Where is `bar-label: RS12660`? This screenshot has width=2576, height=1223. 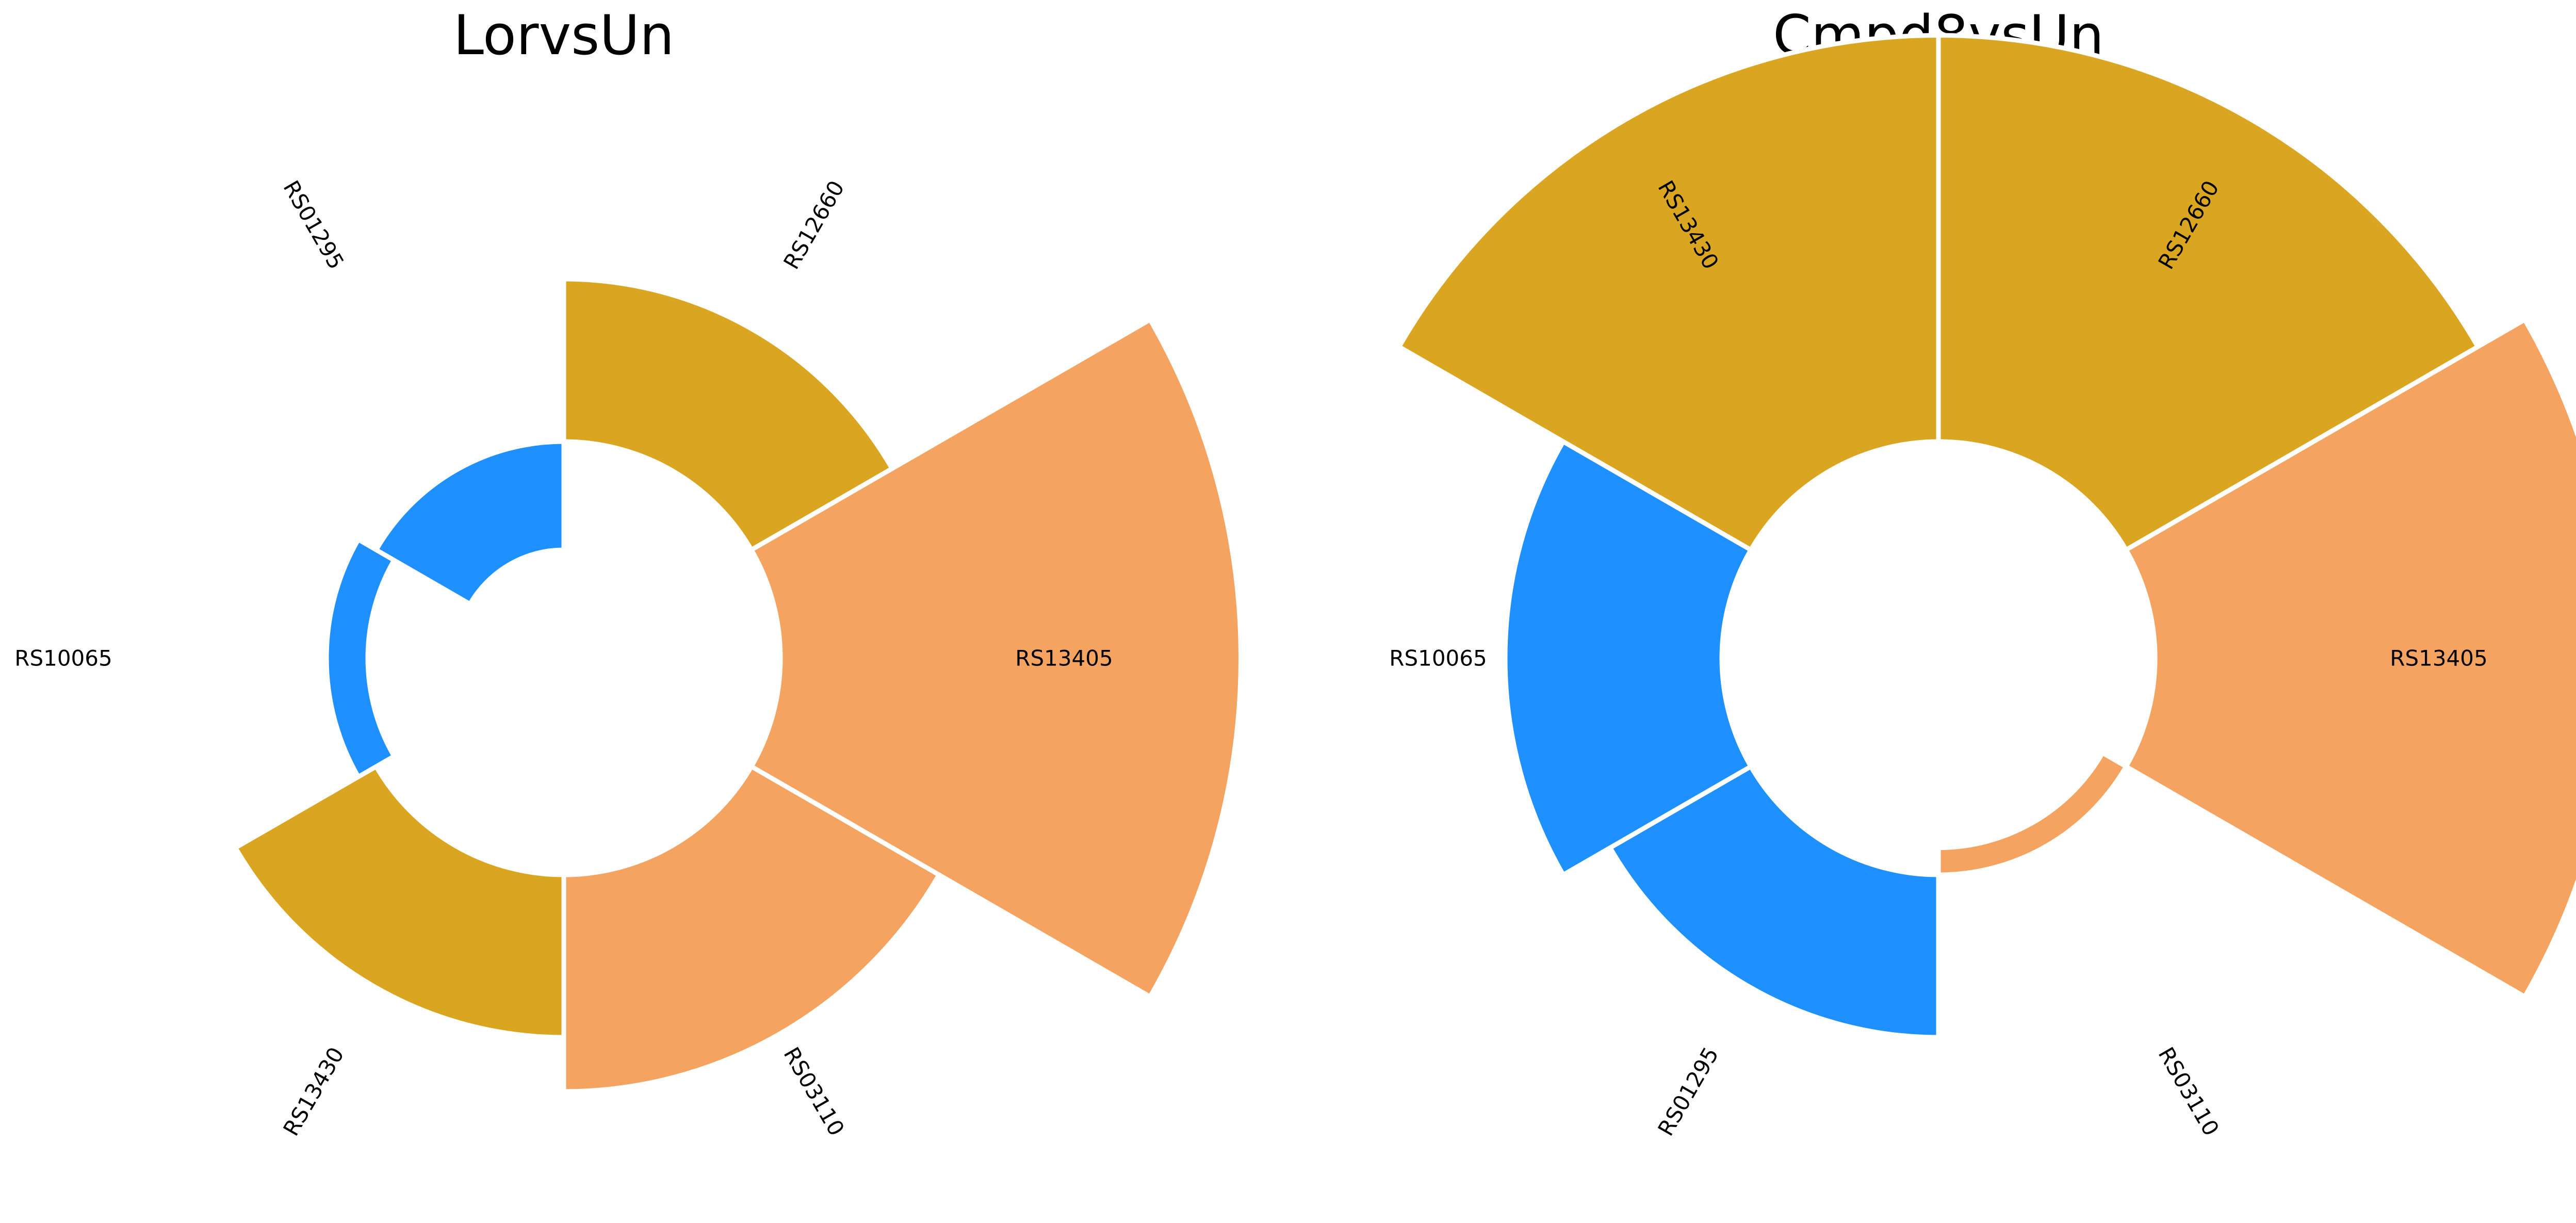
bar-label: RS12660 is located at coordinates (814, 225).